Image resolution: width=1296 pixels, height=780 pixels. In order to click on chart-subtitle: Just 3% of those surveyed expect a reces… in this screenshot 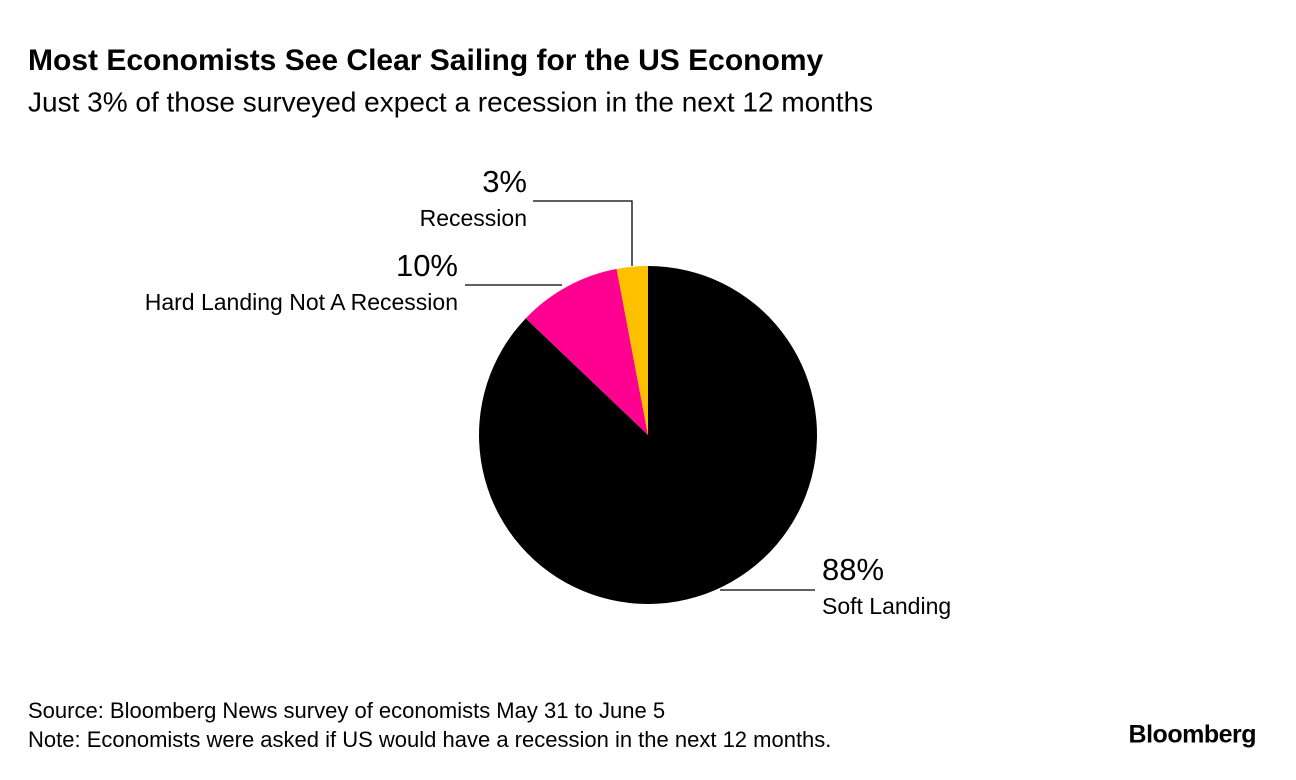, I will do `click(450, 101)`.